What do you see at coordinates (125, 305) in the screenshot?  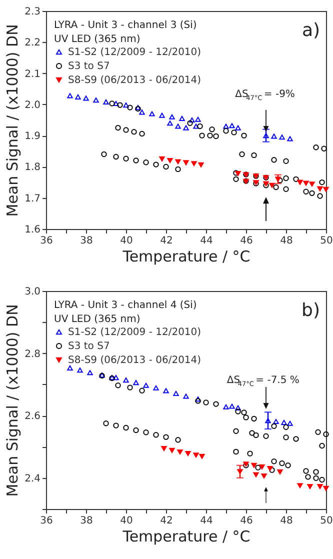 I see `annotation: LYRA - Unit 3 - channel 4 (Si)` at bounding box center [125, 305].